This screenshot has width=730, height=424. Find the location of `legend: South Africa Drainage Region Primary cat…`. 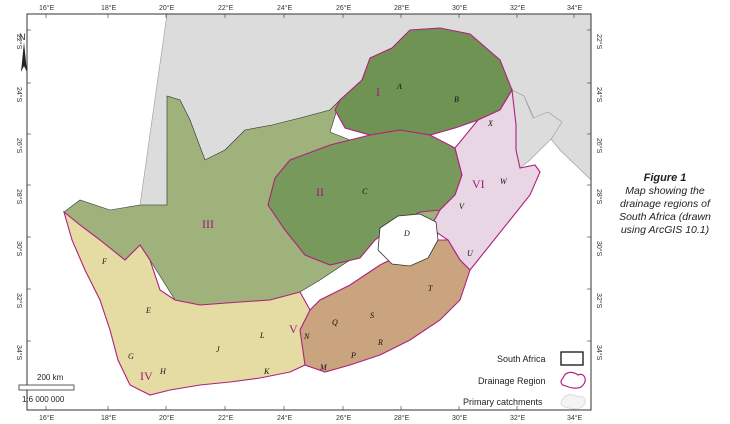

legend: South Africa Drainage Region Primary cat… is located at coordinates (524, 380).